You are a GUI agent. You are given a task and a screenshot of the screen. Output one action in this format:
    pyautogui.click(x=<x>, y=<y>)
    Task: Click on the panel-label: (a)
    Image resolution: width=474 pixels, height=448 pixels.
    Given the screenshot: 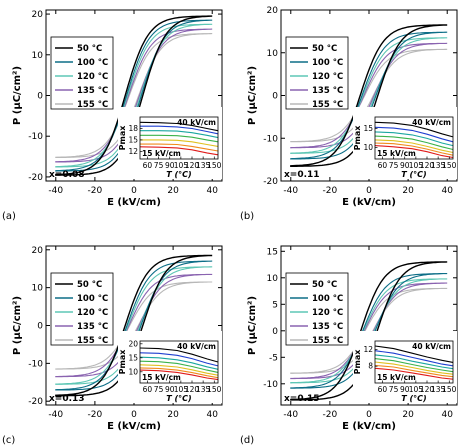 What is the action you would take?
    pyautogui.click(x=9, y=216)
    